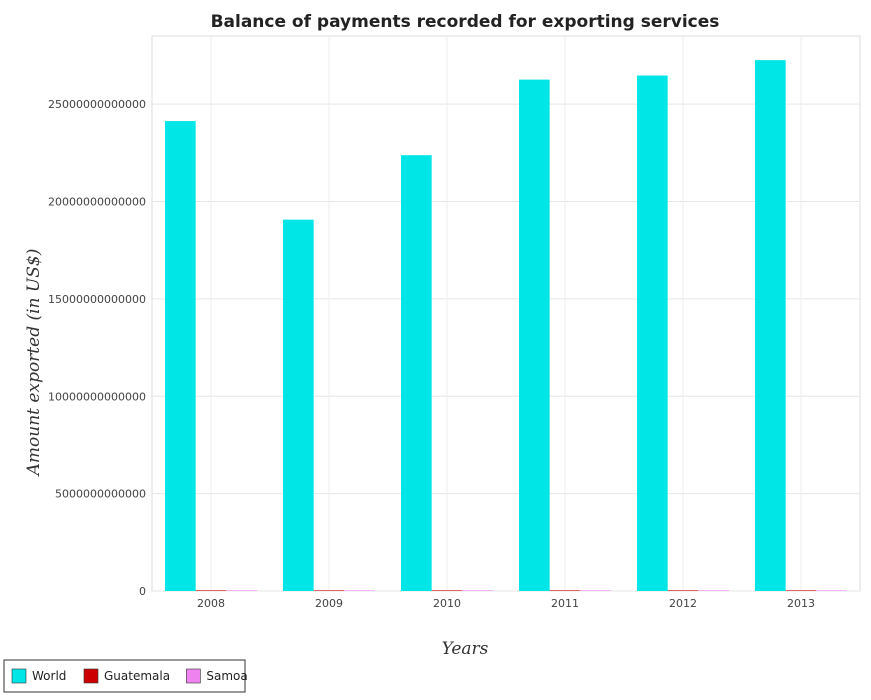 The image size is (871, 700). I want to click on x-tick-label: 2010, so click(447, 603).